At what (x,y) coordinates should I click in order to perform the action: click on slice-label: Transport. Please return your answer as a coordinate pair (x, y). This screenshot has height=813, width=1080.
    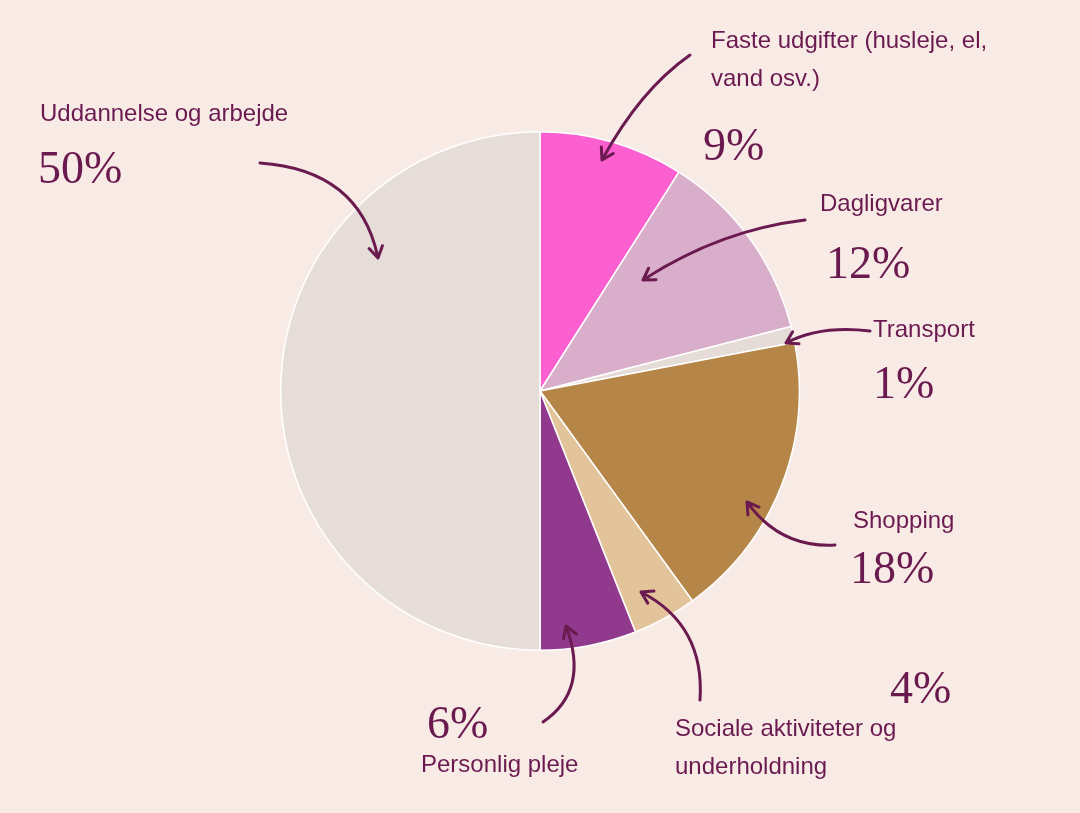
    Looking at the image, I should click on (924, 328).